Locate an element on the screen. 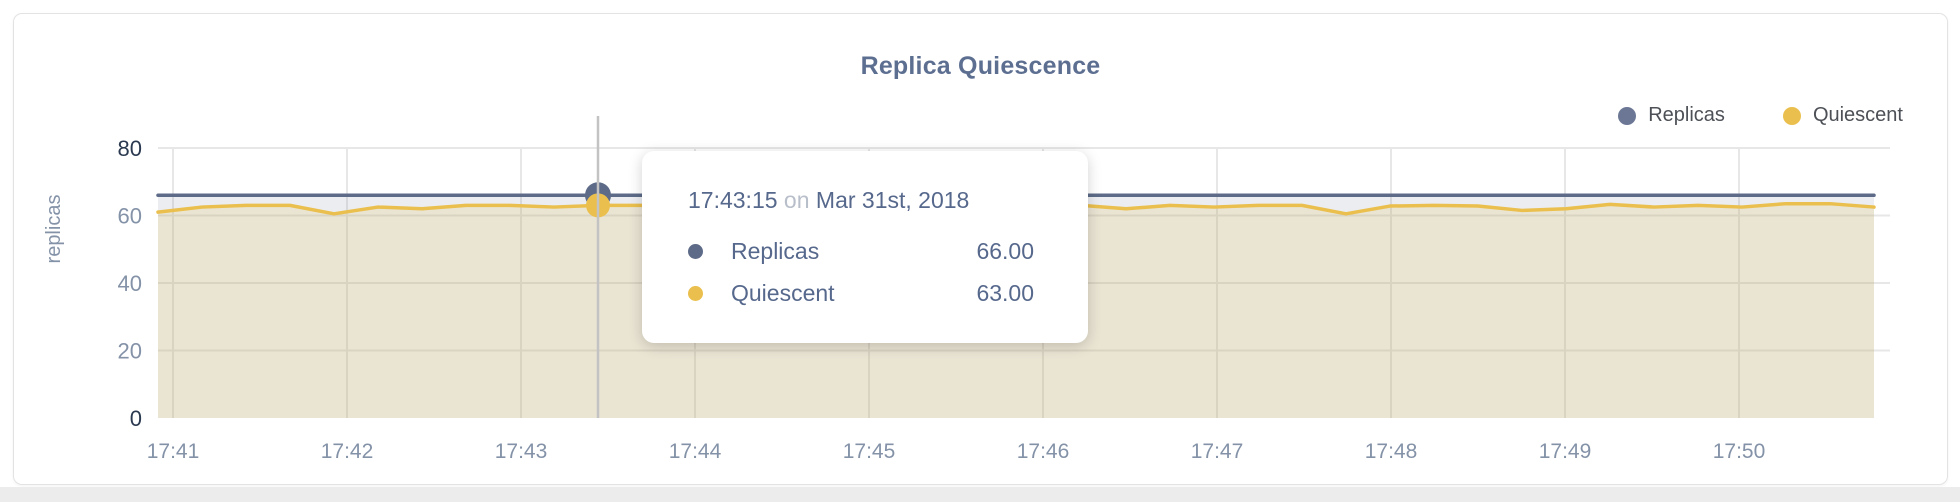  x-tick-label: 17:47 is located at coordinates (1217, 451).